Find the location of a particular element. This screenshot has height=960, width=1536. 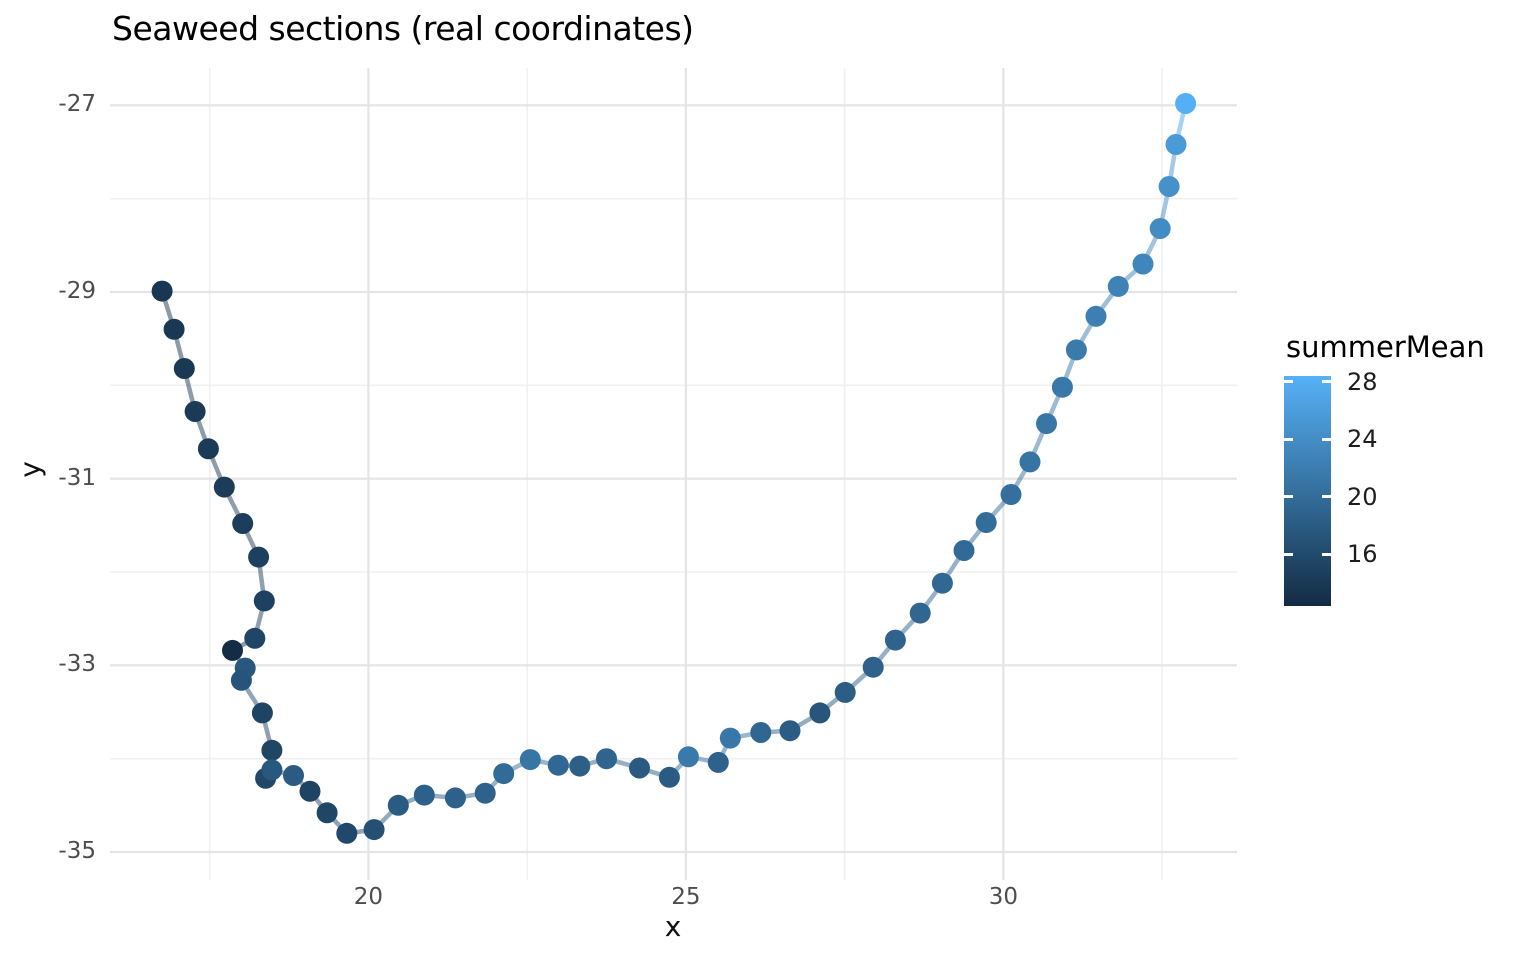

legend-tick-label: 20 is located at coordinates (1362, 496).